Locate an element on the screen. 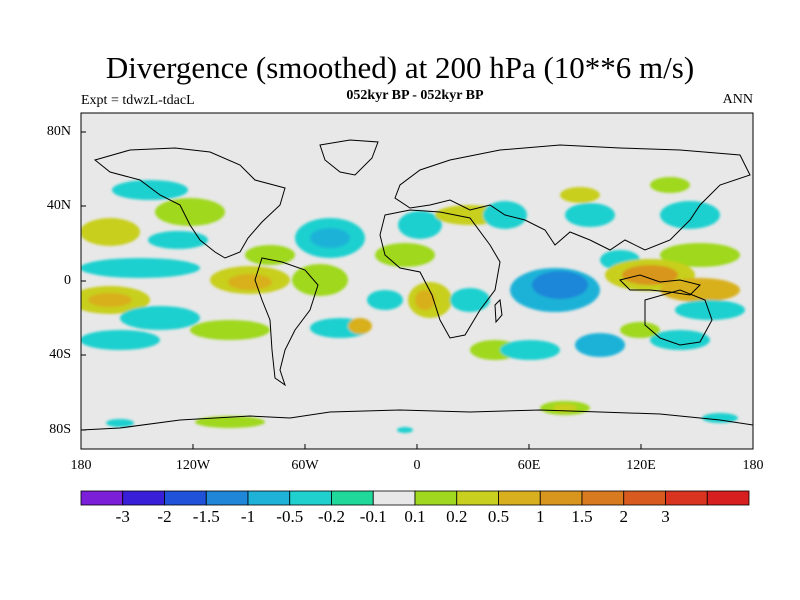 The height and width of the screenshot is (600, 800). lon-label: 120E is located at coordinates (641, 465).